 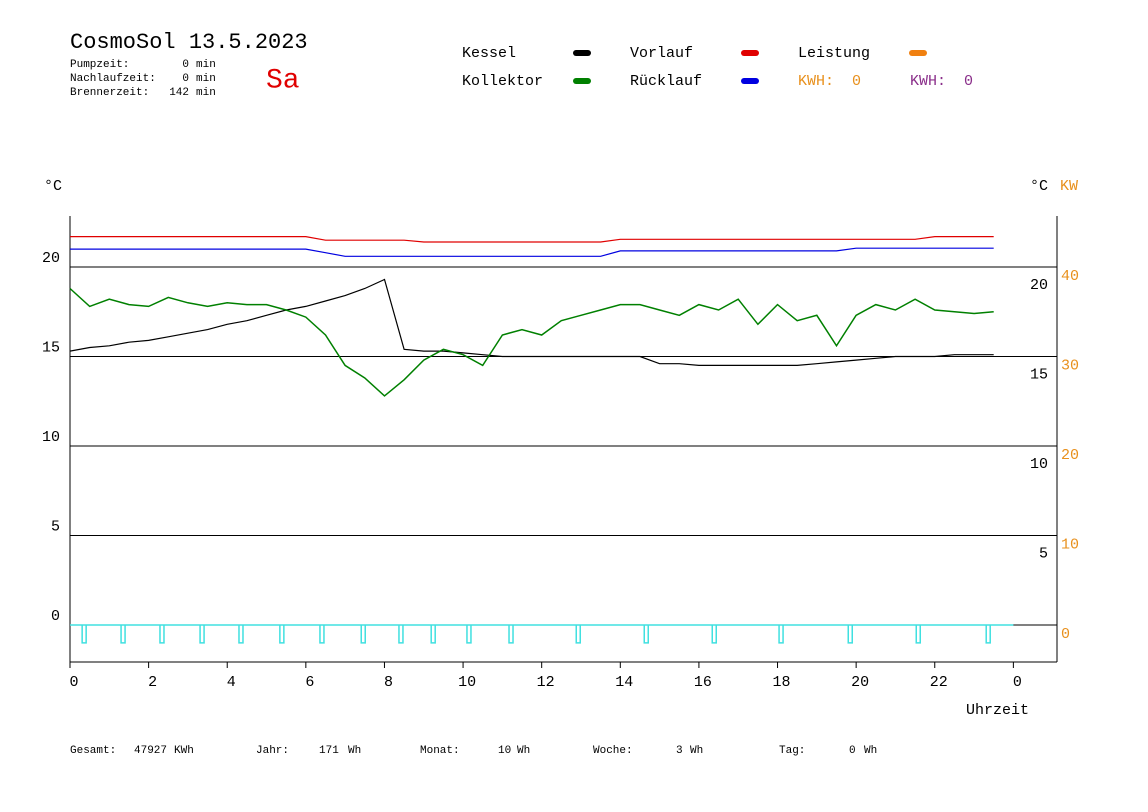 I want to click on footer-value: 47927, so click(x=150, y=751).